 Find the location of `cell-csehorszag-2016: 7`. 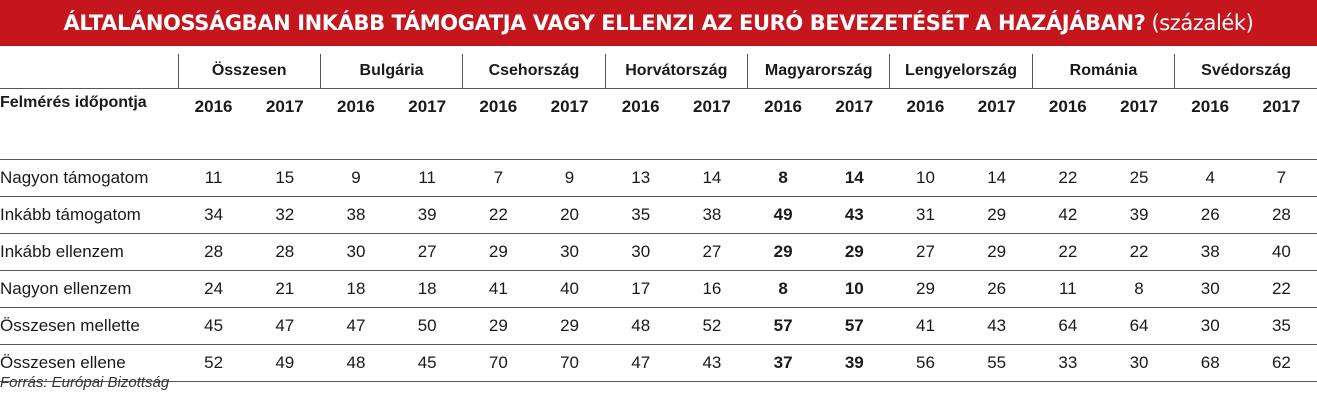

cell-csehorszag-2016: 7 is located at coordinates (498, 178).